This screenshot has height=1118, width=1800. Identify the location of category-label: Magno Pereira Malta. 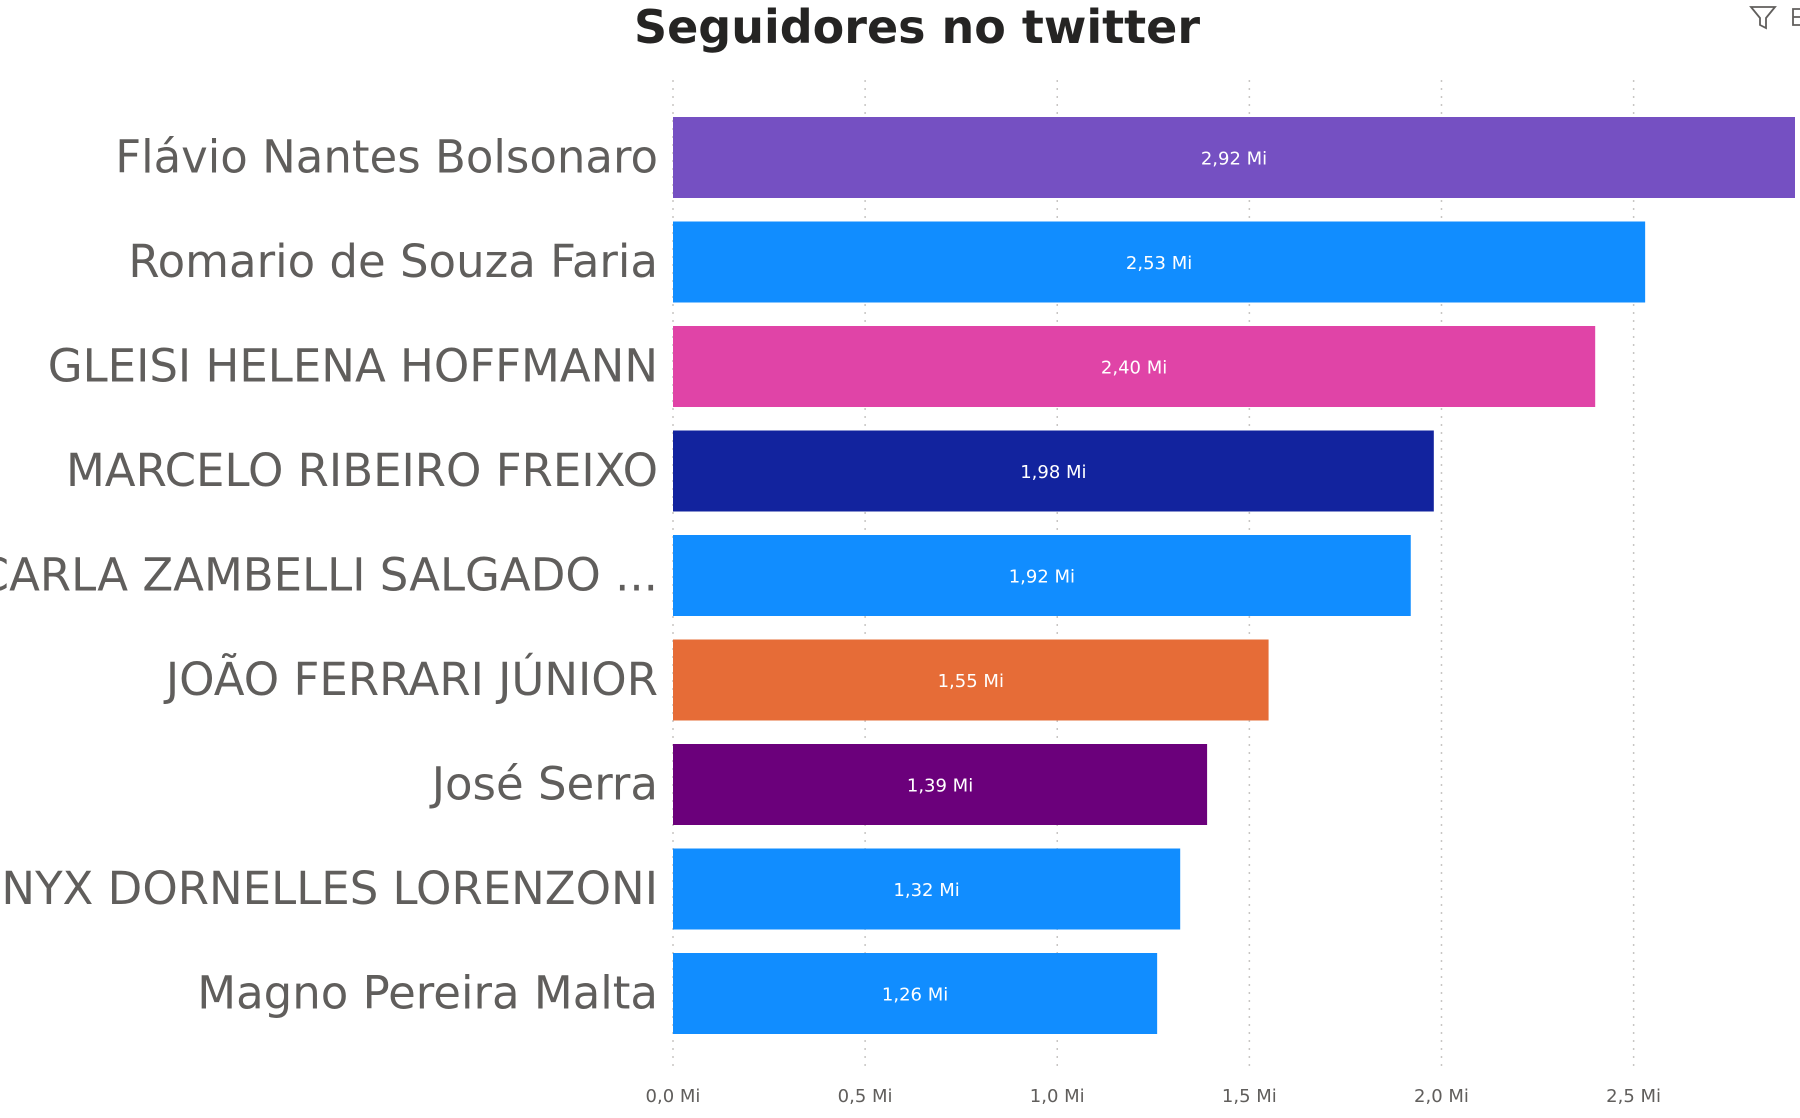
(427, 993).